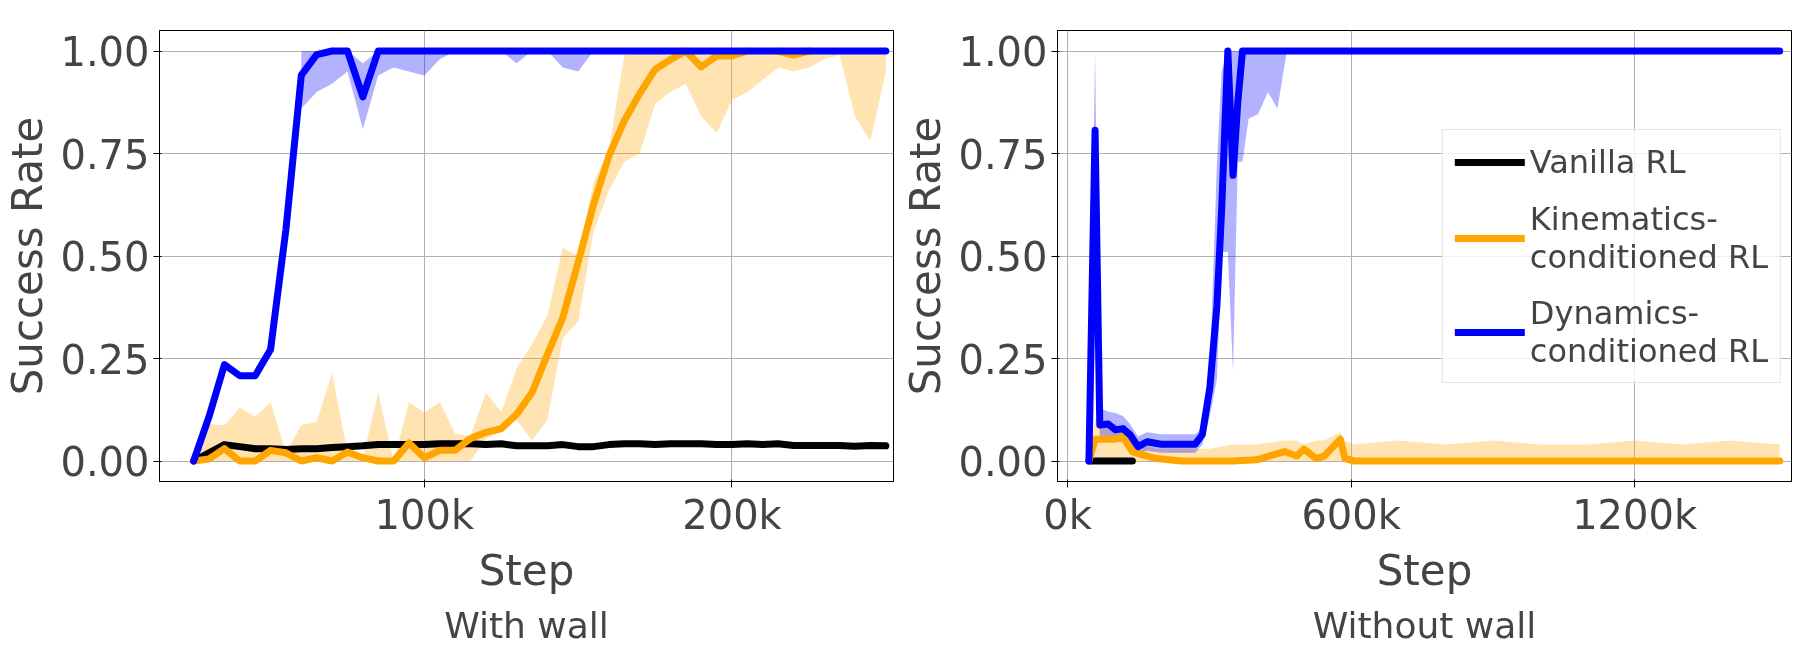 The height and width of the screenshot is (650, 1797). I want to click on legend-label: Vanilla RL, so click(1607, 161).